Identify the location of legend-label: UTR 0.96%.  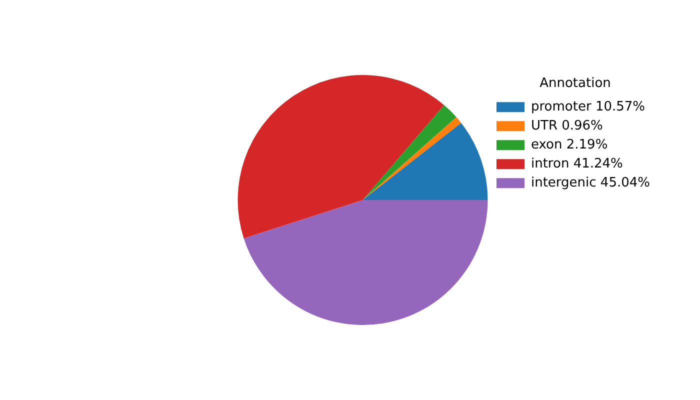
(566, 126).